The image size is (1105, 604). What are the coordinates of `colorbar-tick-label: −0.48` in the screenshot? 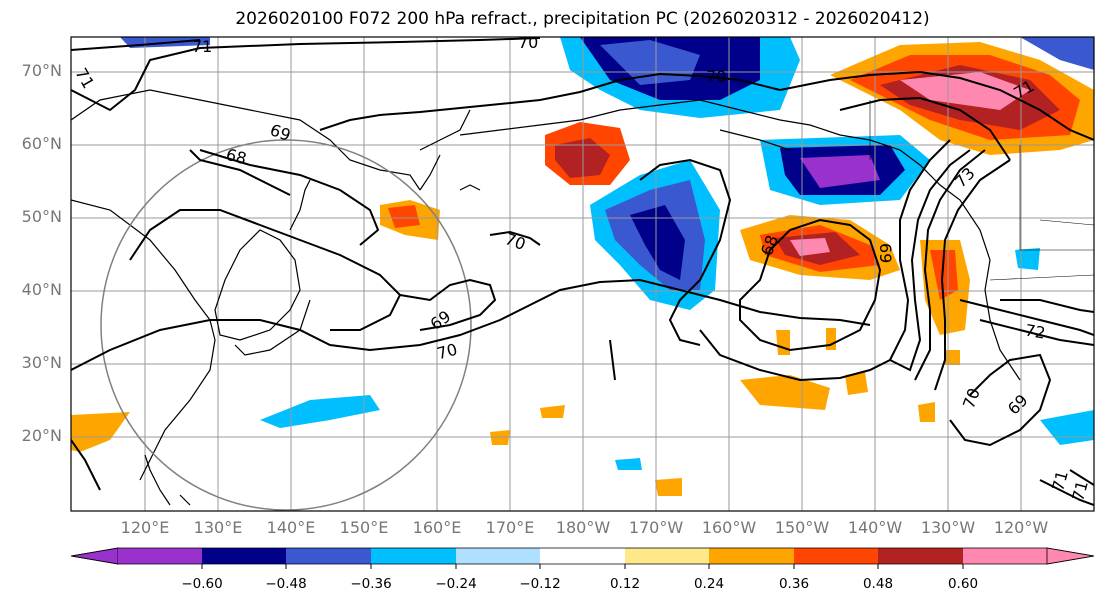 It's located at (286, 584).